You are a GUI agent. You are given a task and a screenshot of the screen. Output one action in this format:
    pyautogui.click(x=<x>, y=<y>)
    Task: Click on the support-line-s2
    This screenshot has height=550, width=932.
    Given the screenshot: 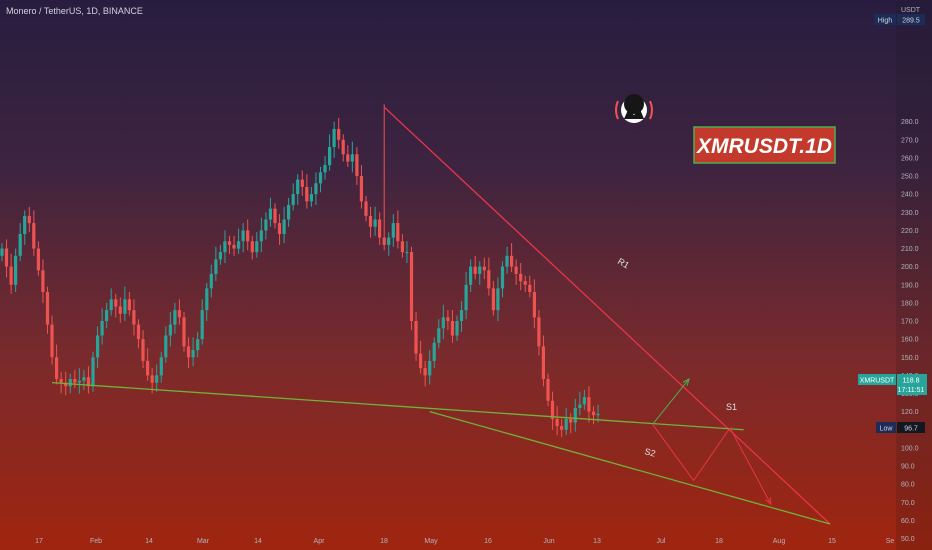 What is the action you would take?
    pyautogui.click(x=630, y=467)
    